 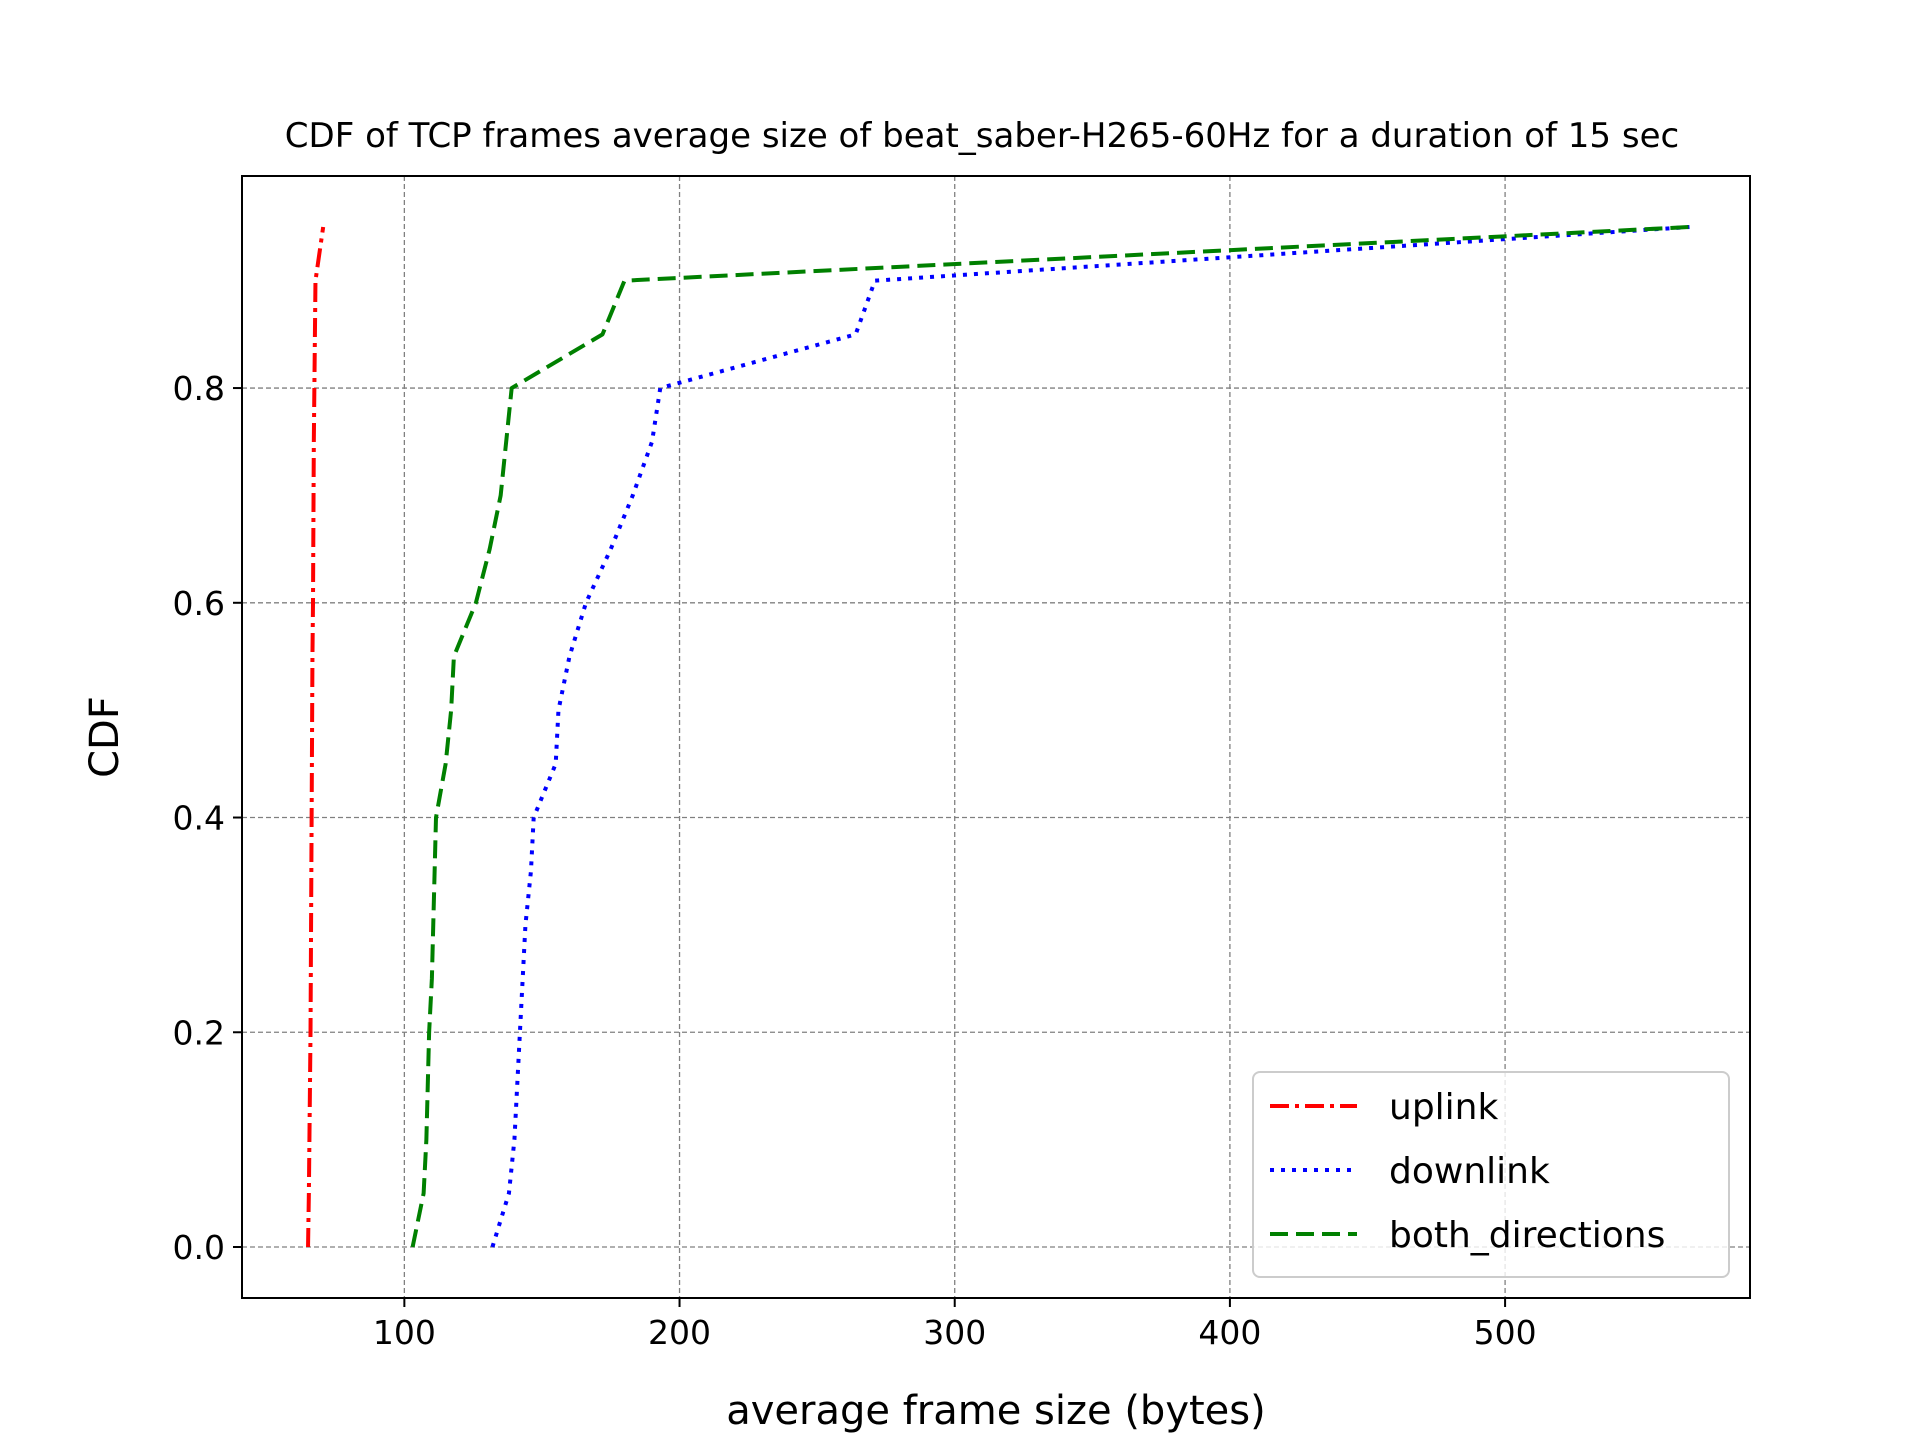 I want to click on x-tick-label: 500, so click(x=1505, y=1332).